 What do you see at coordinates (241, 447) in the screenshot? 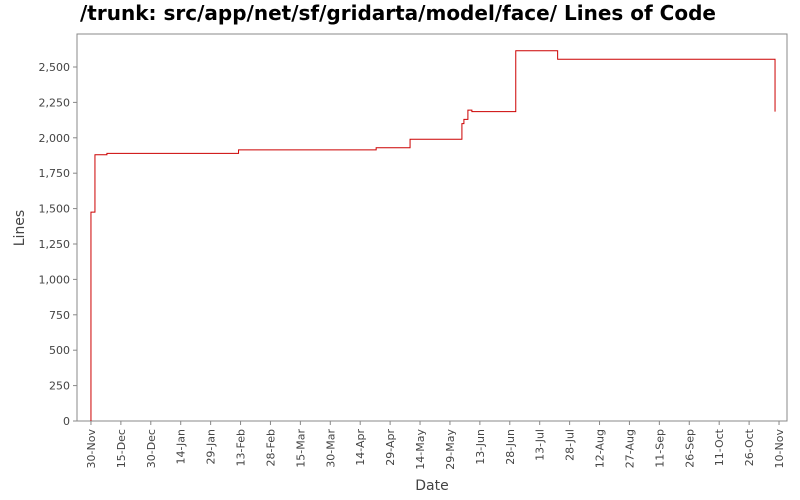
I see `x-tick-label: 13-Feb` at bounding box center [241, 447].